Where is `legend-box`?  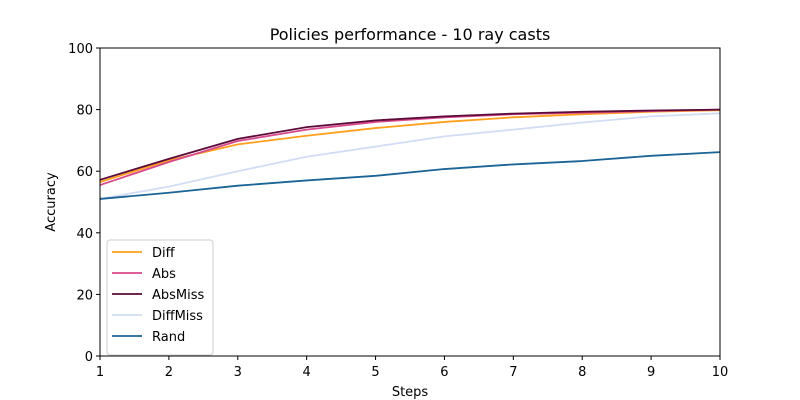
legend-box is located at coordinates (160, 297).